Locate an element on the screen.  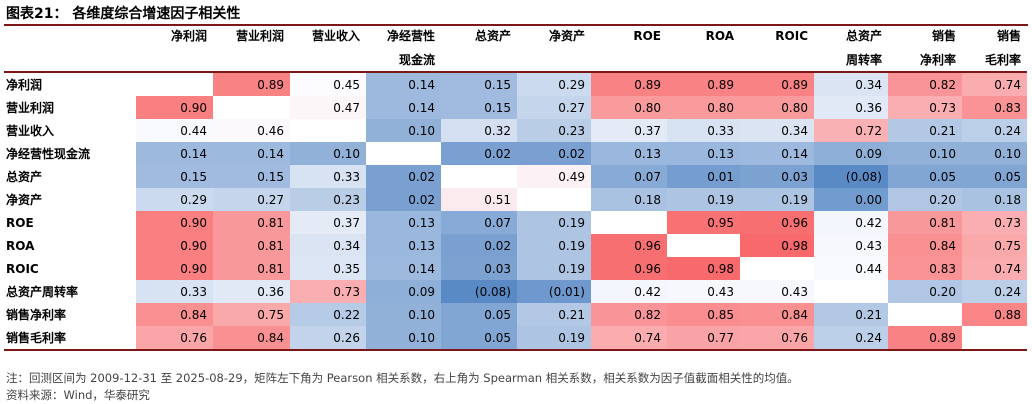
correlation-cell: 0.00 is located at coordinates (851, 199).